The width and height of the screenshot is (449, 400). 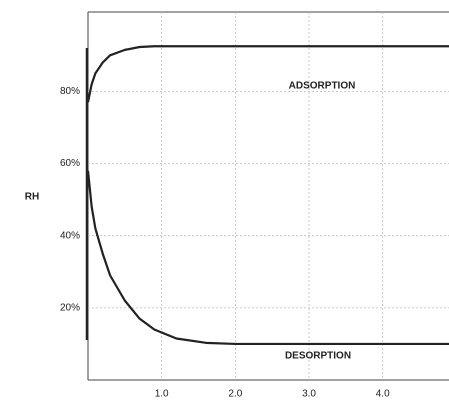 What do you see at coordinates (318, 356) in the screenshot?
I see `series-label: DESORPTION` at bounding box center [318, 356].